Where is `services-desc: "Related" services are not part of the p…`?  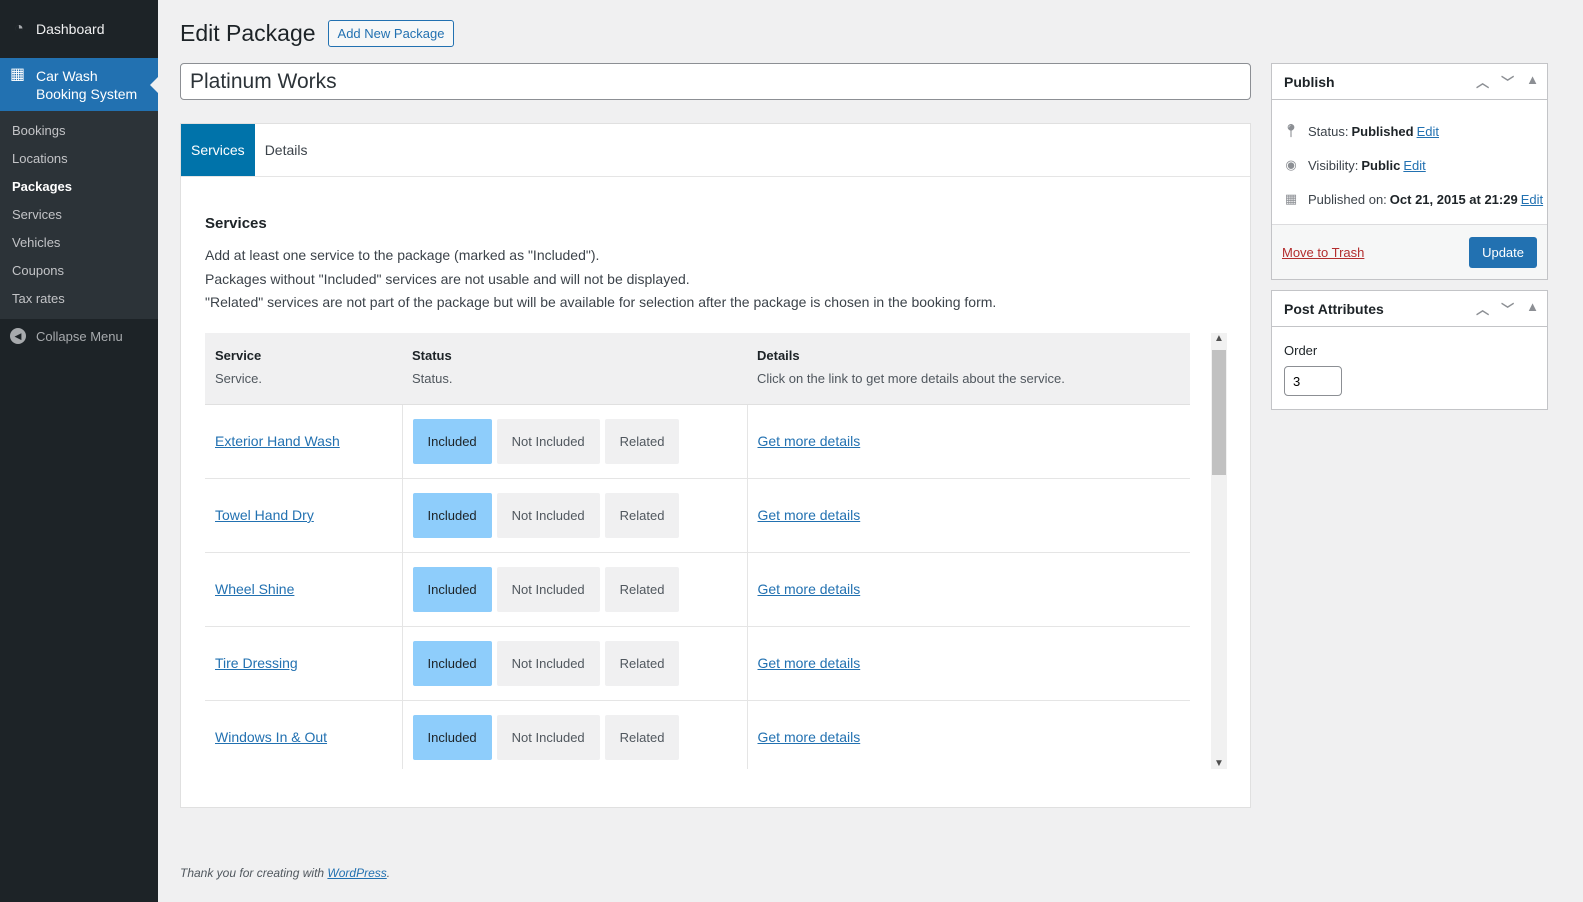
services-desc: "Related" services are not part of the p… is located at coordinates (601, 302).